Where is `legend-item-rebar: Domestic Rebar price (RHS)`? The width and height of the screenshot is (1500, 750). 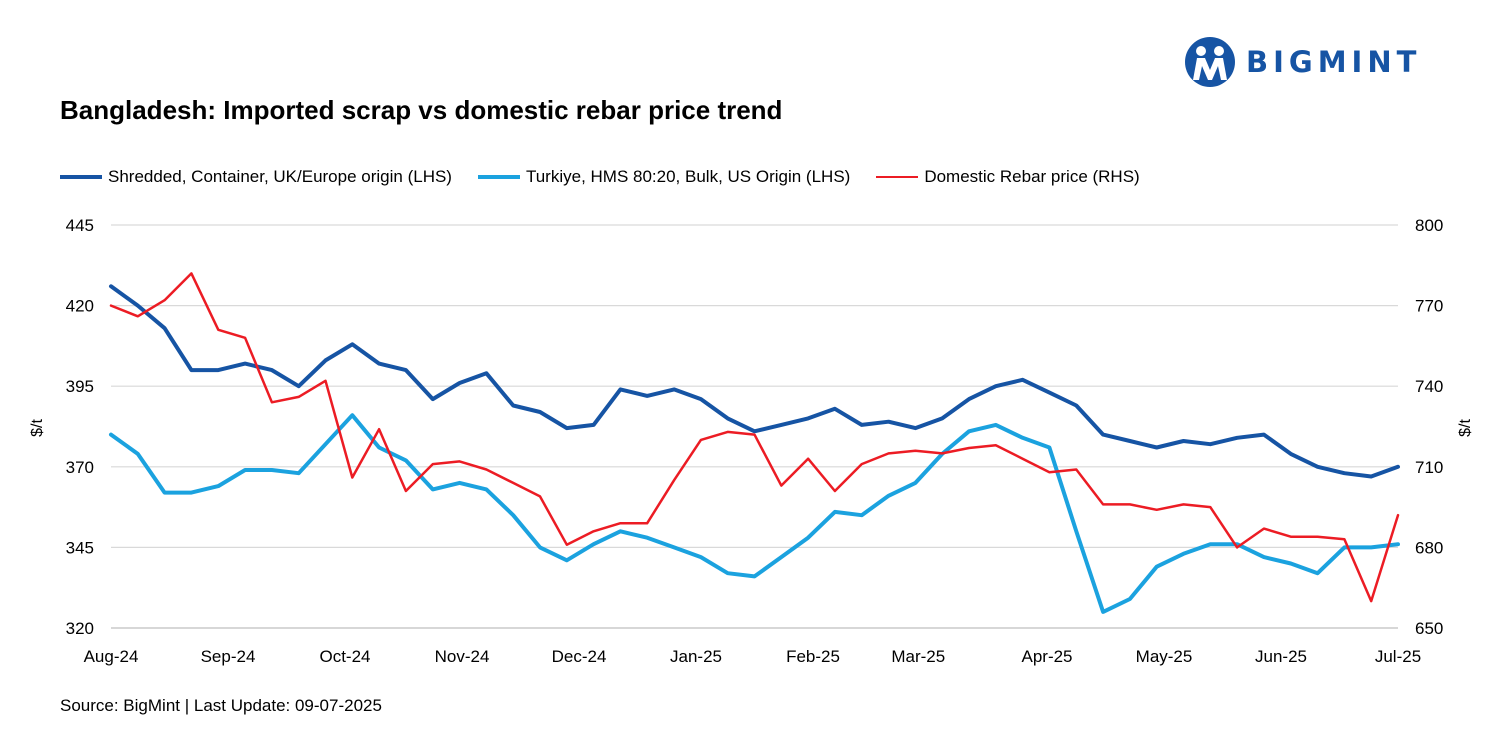
legend-item-rebar: Domestic Rebar price (RHS) is located at coordinates (1008, 177).